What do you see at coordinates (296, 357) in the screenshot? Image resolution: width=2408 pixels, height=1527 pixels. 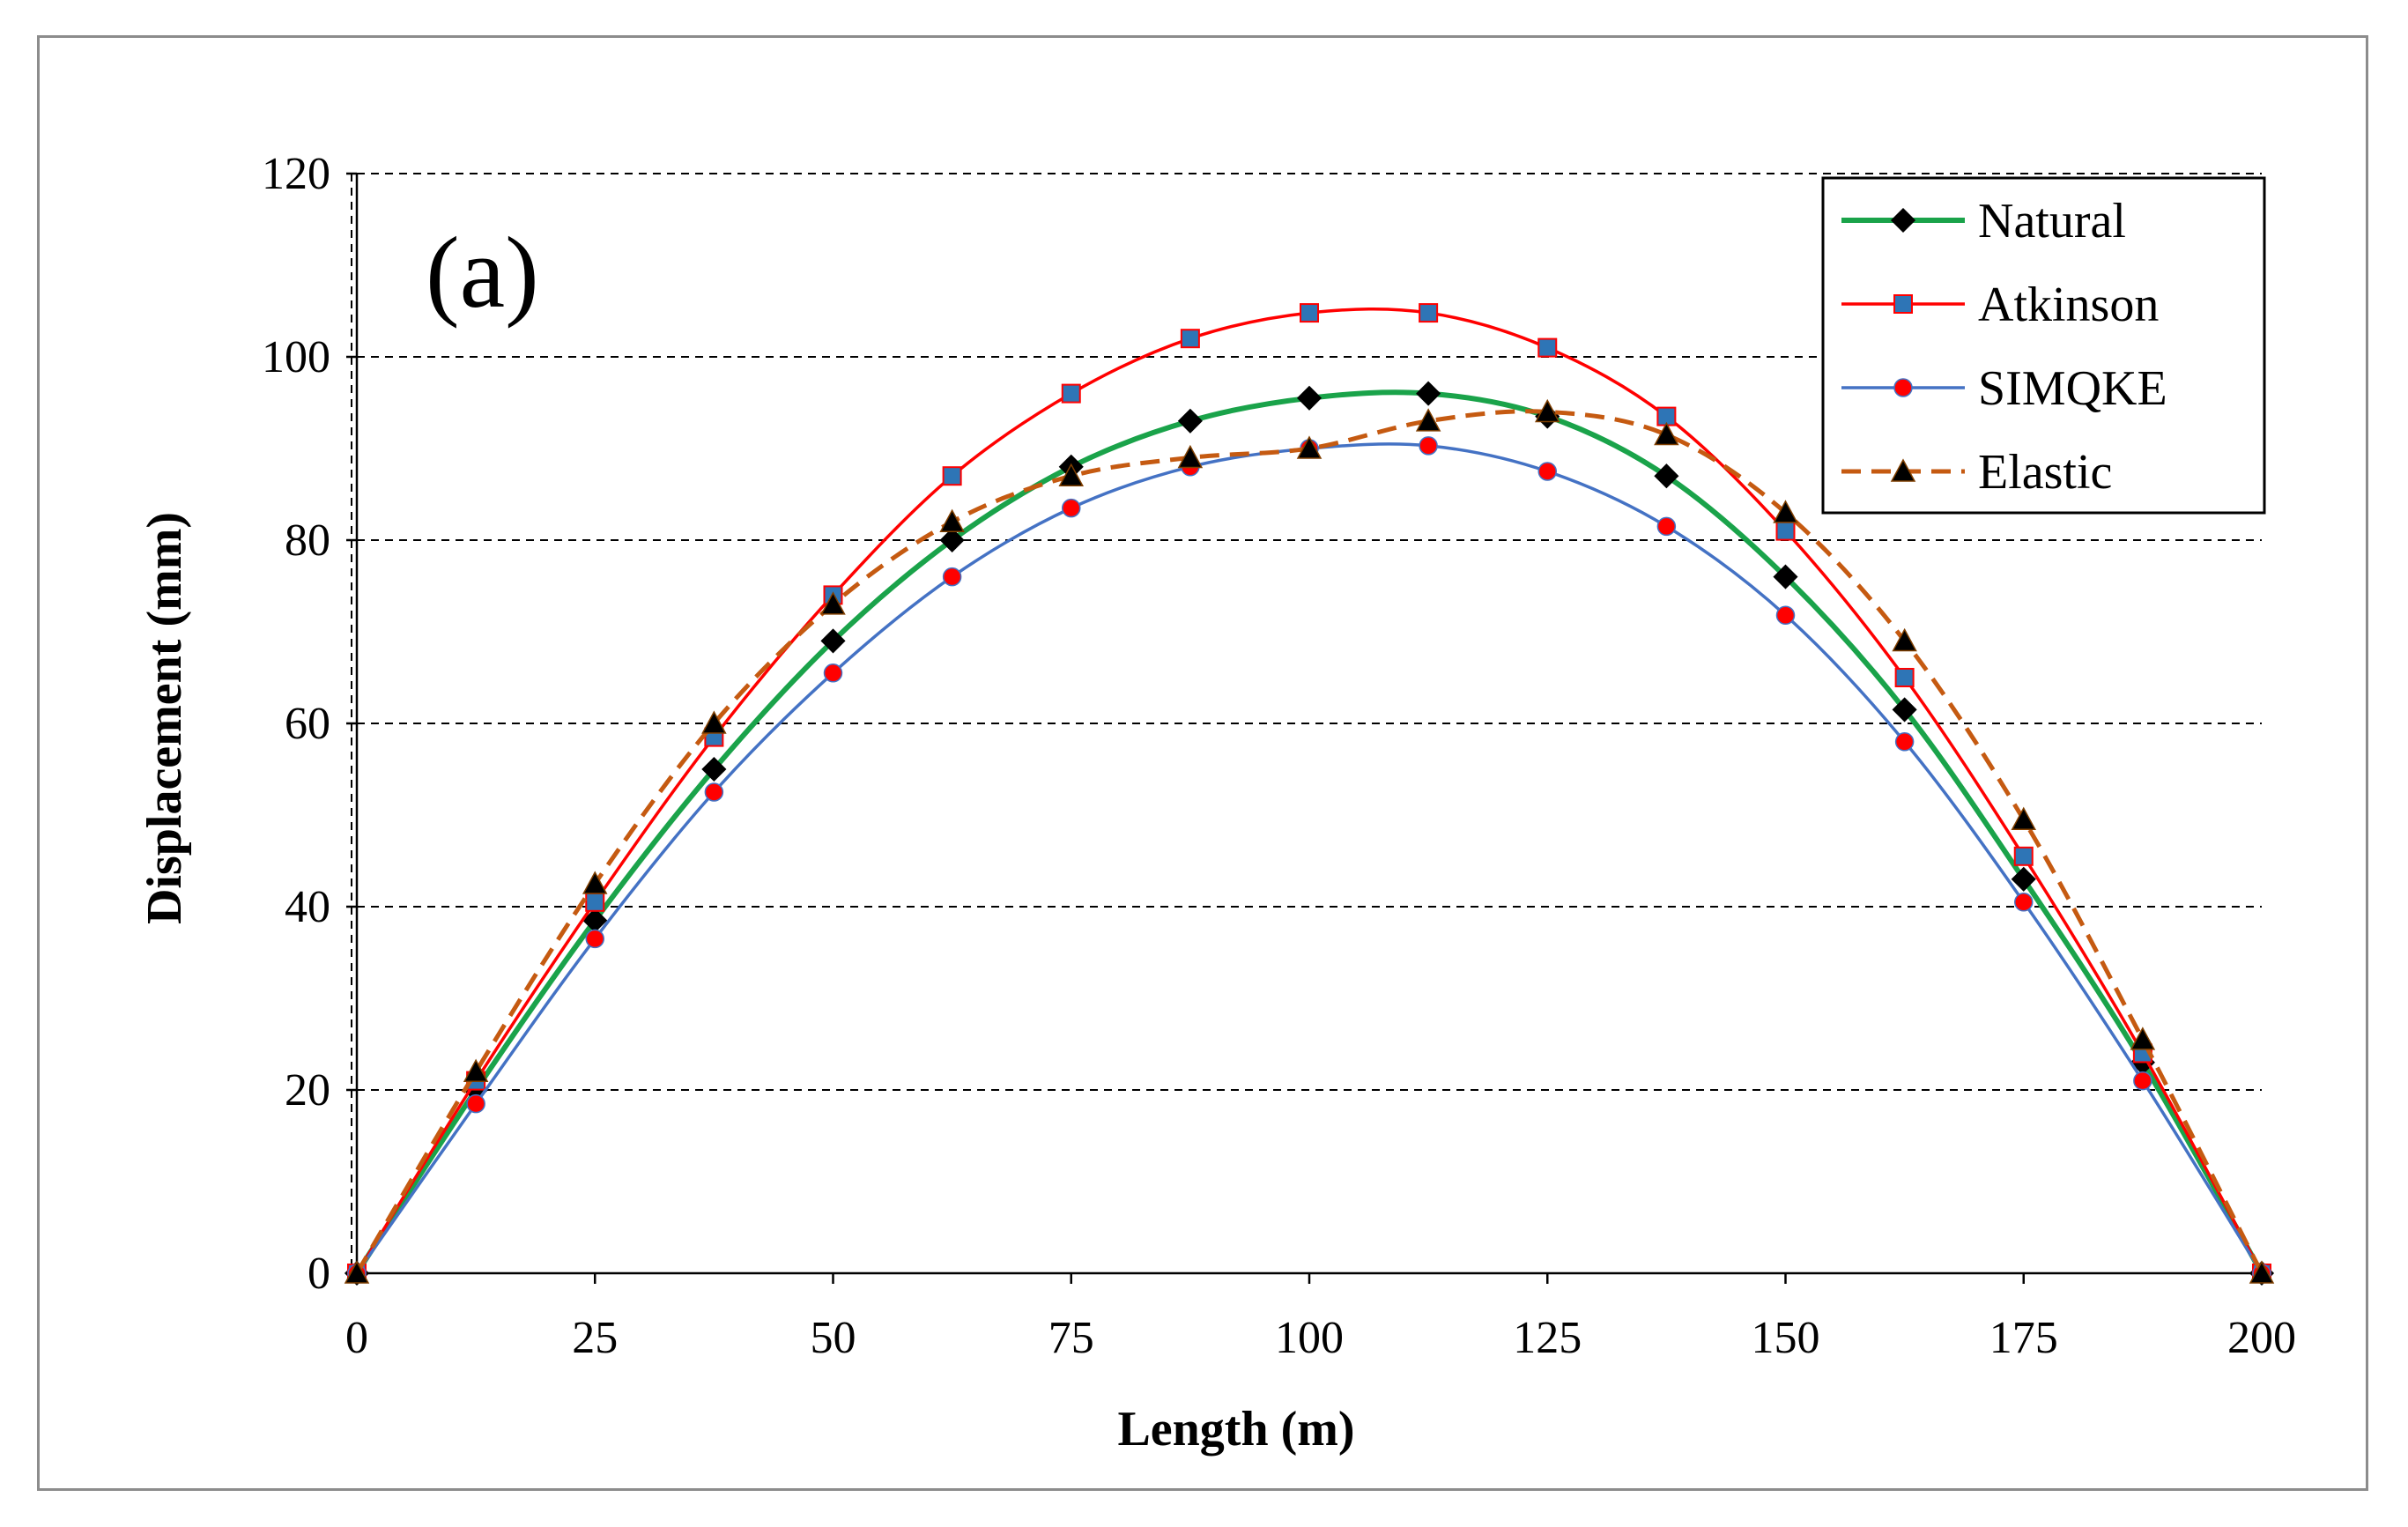 I see `y-tick-label: 100` at bounding box center [296, 357].